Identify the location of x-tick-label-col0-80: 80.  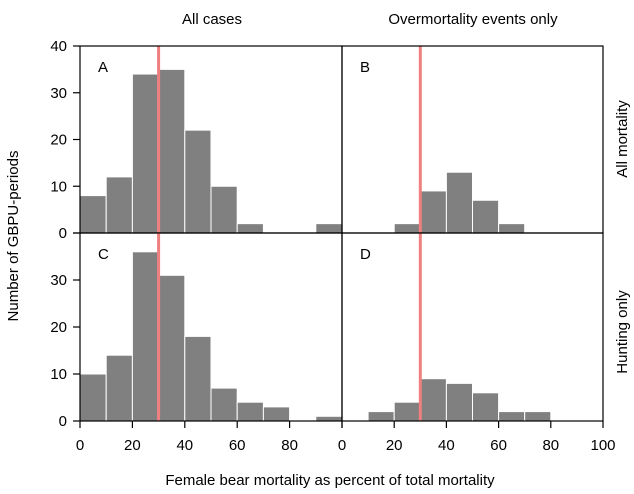
(289, 445).